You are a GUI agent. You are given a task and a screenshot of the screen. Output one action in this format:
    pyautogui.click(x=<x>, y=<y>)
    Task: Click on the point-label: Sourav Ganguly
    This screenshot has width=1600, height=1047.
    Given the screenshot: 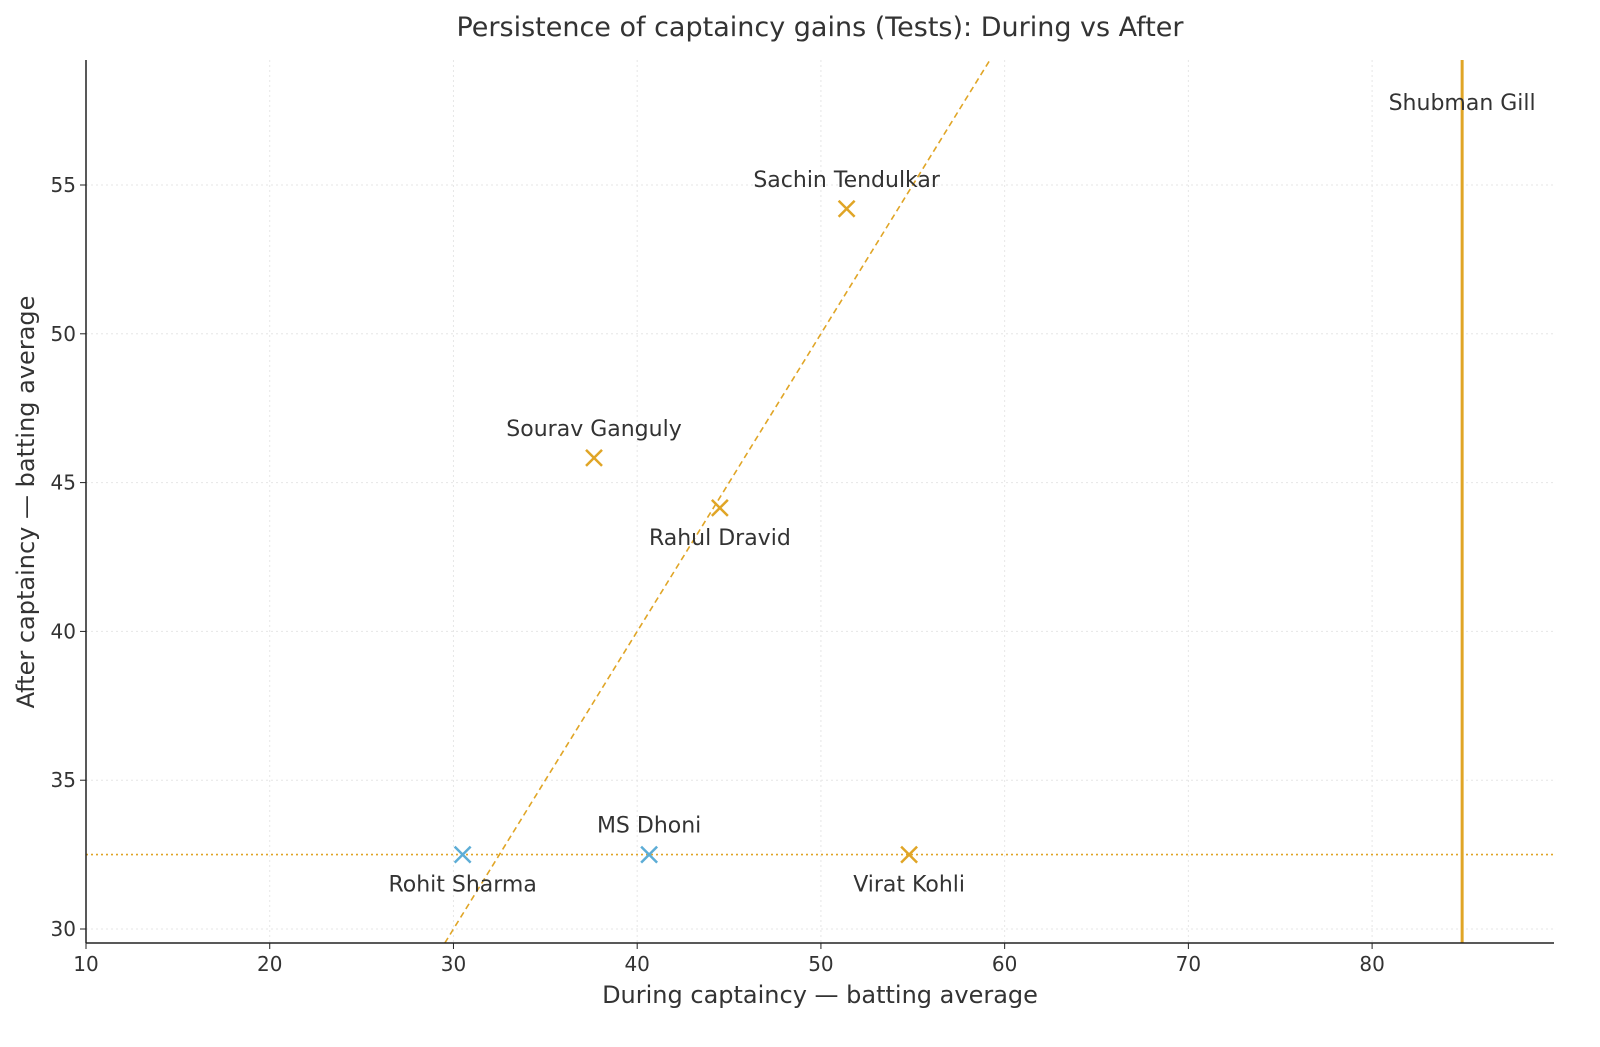 What is the action you would take?
    pyautogui.click(x=593, y=429)
    